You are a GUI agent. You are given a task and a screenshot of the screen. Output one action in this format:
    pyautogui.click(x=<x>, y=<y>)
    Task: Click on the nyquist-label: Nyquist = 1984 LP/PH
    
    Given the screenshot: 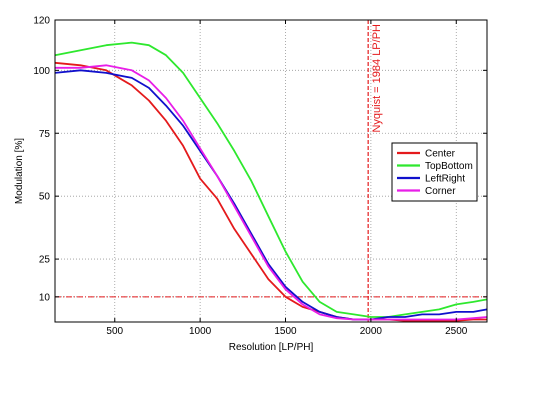 What is the action you would take?
    pyautogui.click(x=377, y=78)
    